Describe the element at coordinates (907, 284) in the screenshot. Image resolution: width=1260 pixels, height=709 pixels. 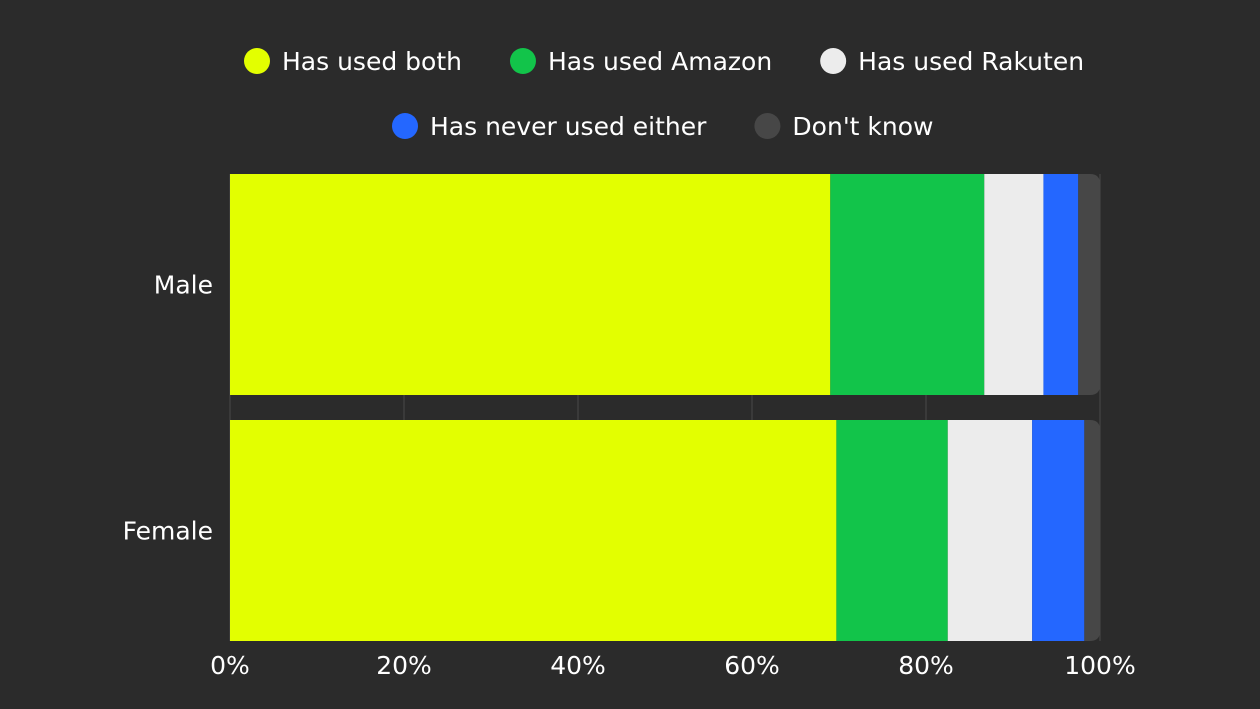
I see `bar-male-has-used-amazon` at that location.